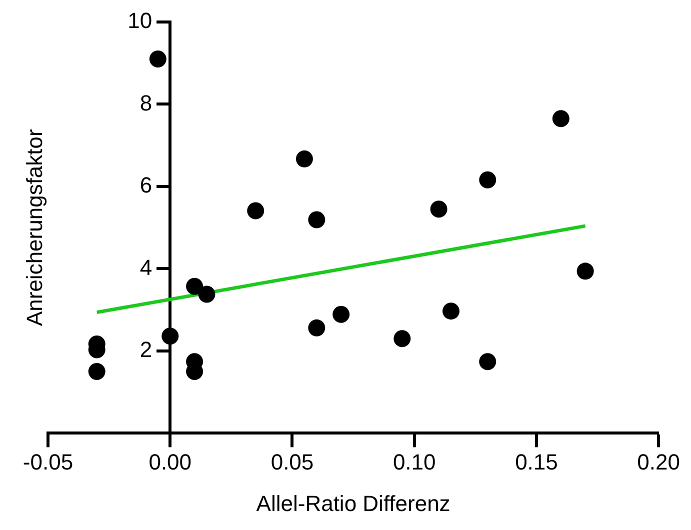  I want to click on x-tick-label: 0.20, so click(658, 461).